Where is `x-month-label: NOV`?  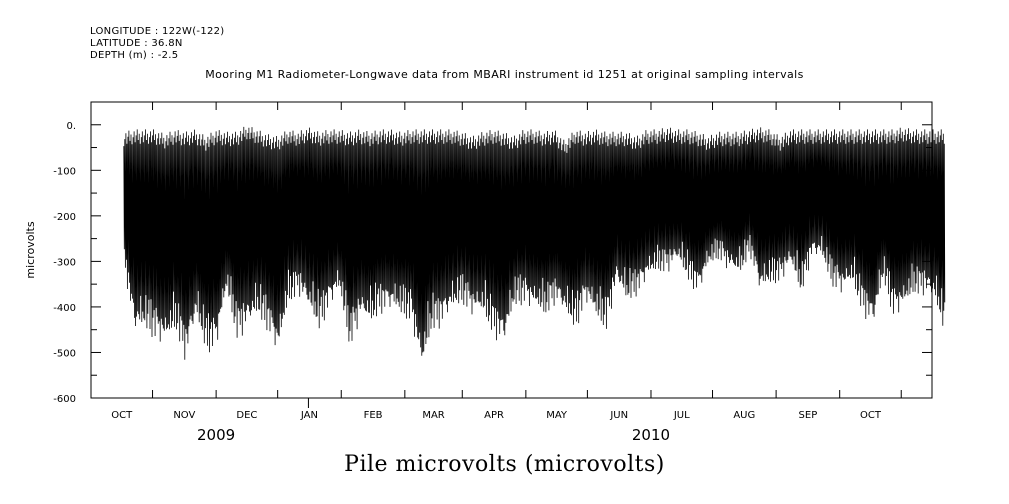 x-month-label: NOV is located at coordinates (184, 415).